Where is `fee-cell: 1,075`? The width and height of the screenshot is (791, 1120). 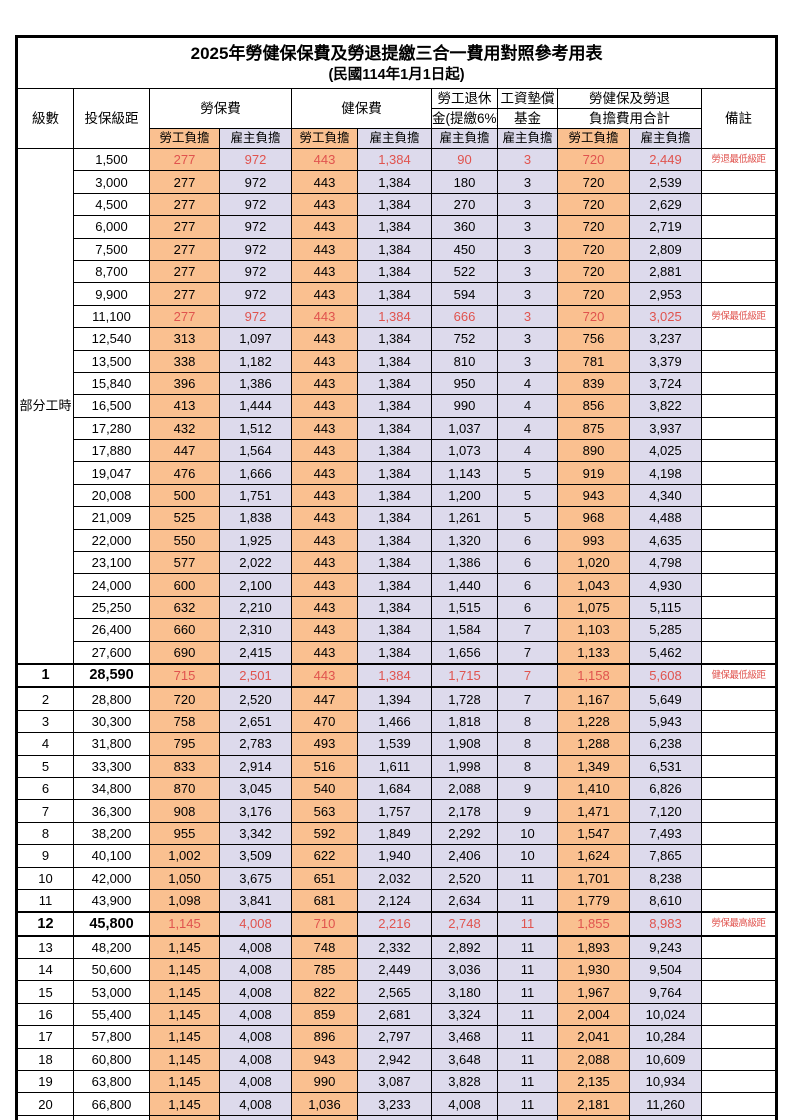
fee-cell: 1,075 is located at coordinates (593, 607).